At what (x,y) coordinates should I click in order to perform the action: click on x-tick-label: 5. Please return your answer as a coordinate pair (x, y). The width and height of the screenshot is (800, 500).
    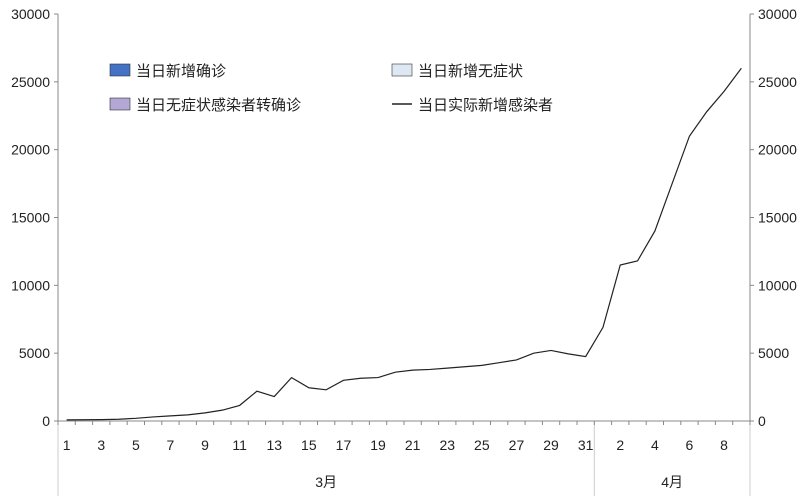
    Looking at the image, I should click on (136, 445).